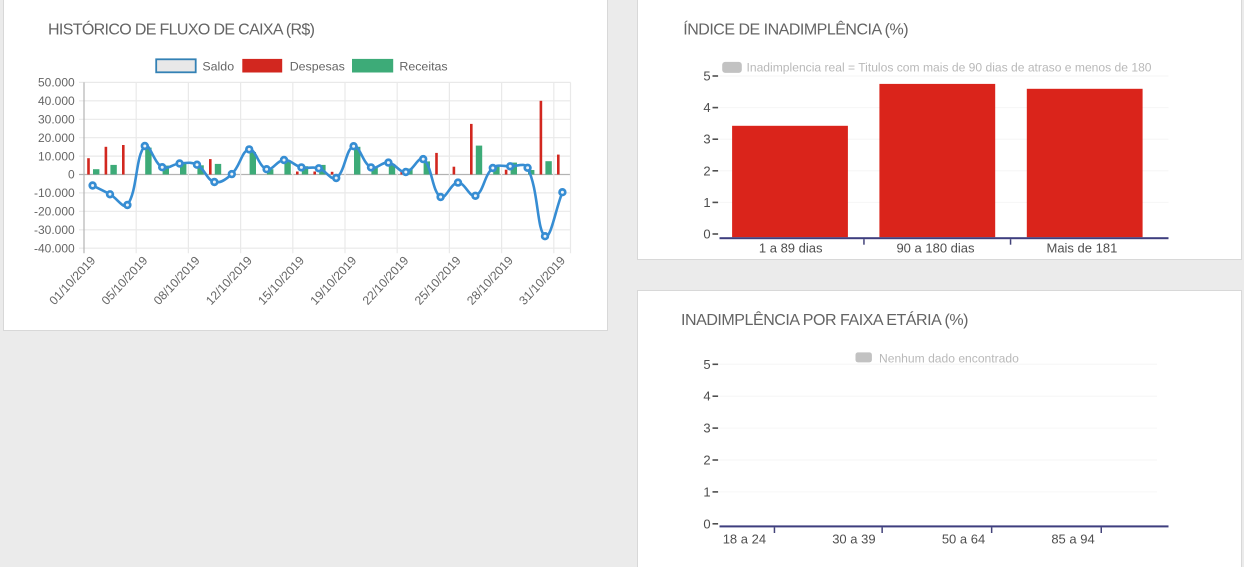  Describe the element at coordinates (317, 66) in the screenshot. I see `svg-text: Despesas` at that location.